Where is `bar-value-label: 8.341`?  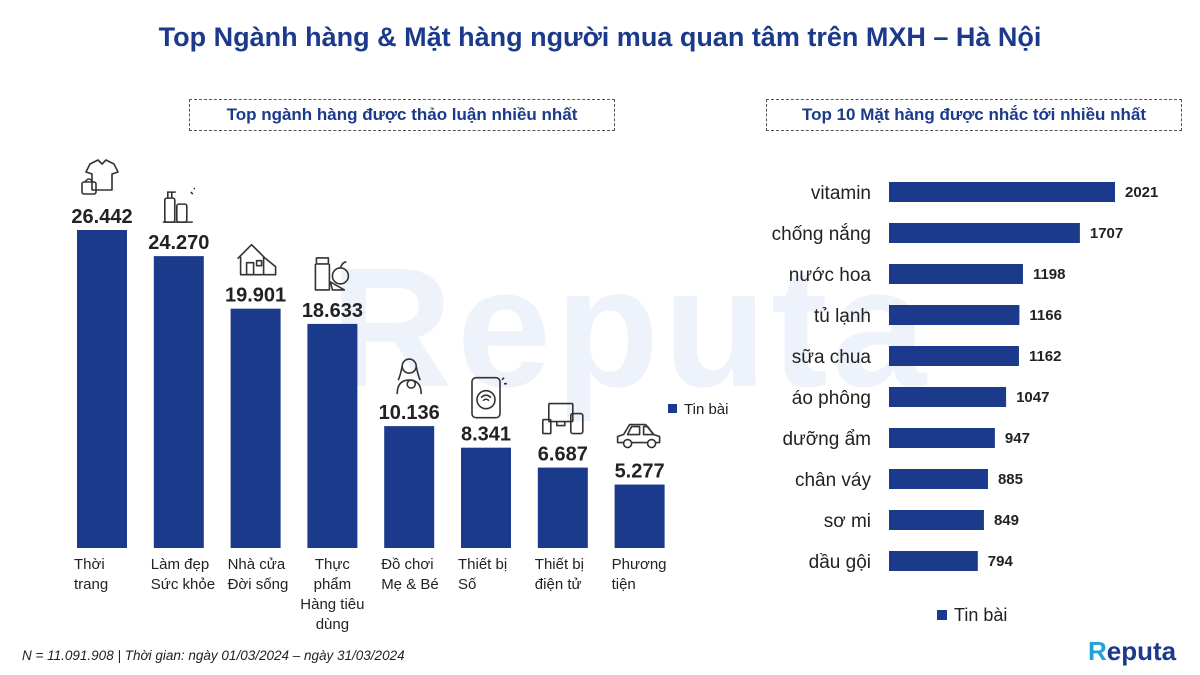 bar-value-label: 8.341 is located at coordinates (486, 435).